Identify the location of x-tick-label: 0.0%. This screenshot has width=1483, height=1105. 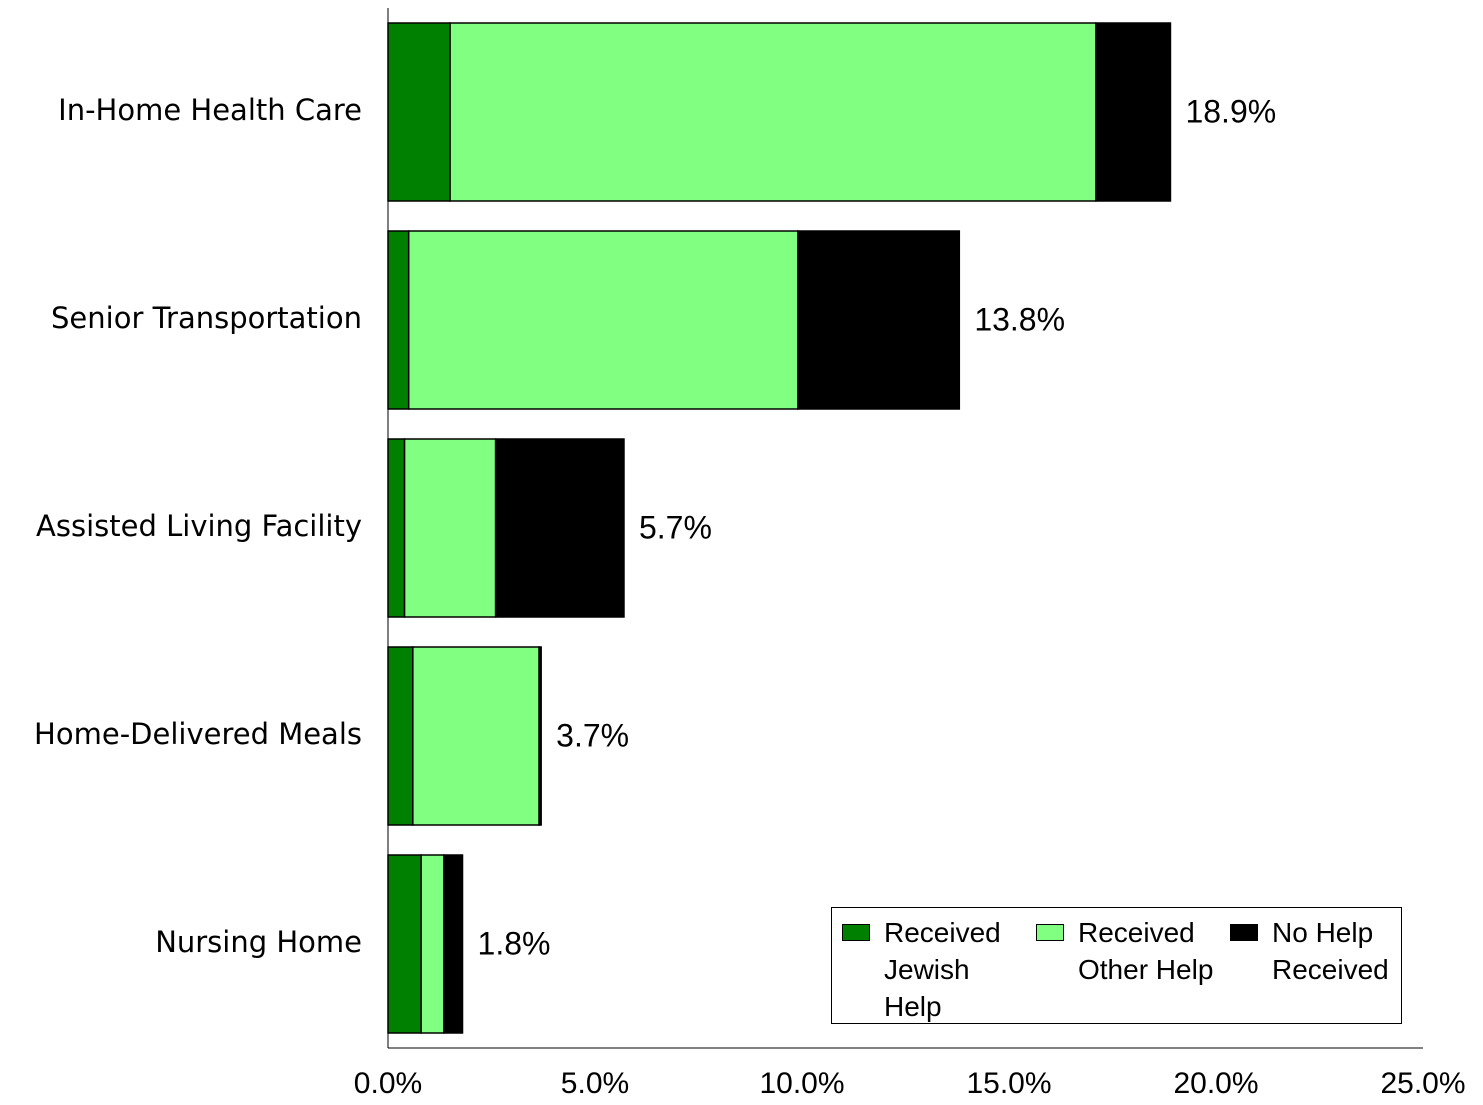
(388, 1083).